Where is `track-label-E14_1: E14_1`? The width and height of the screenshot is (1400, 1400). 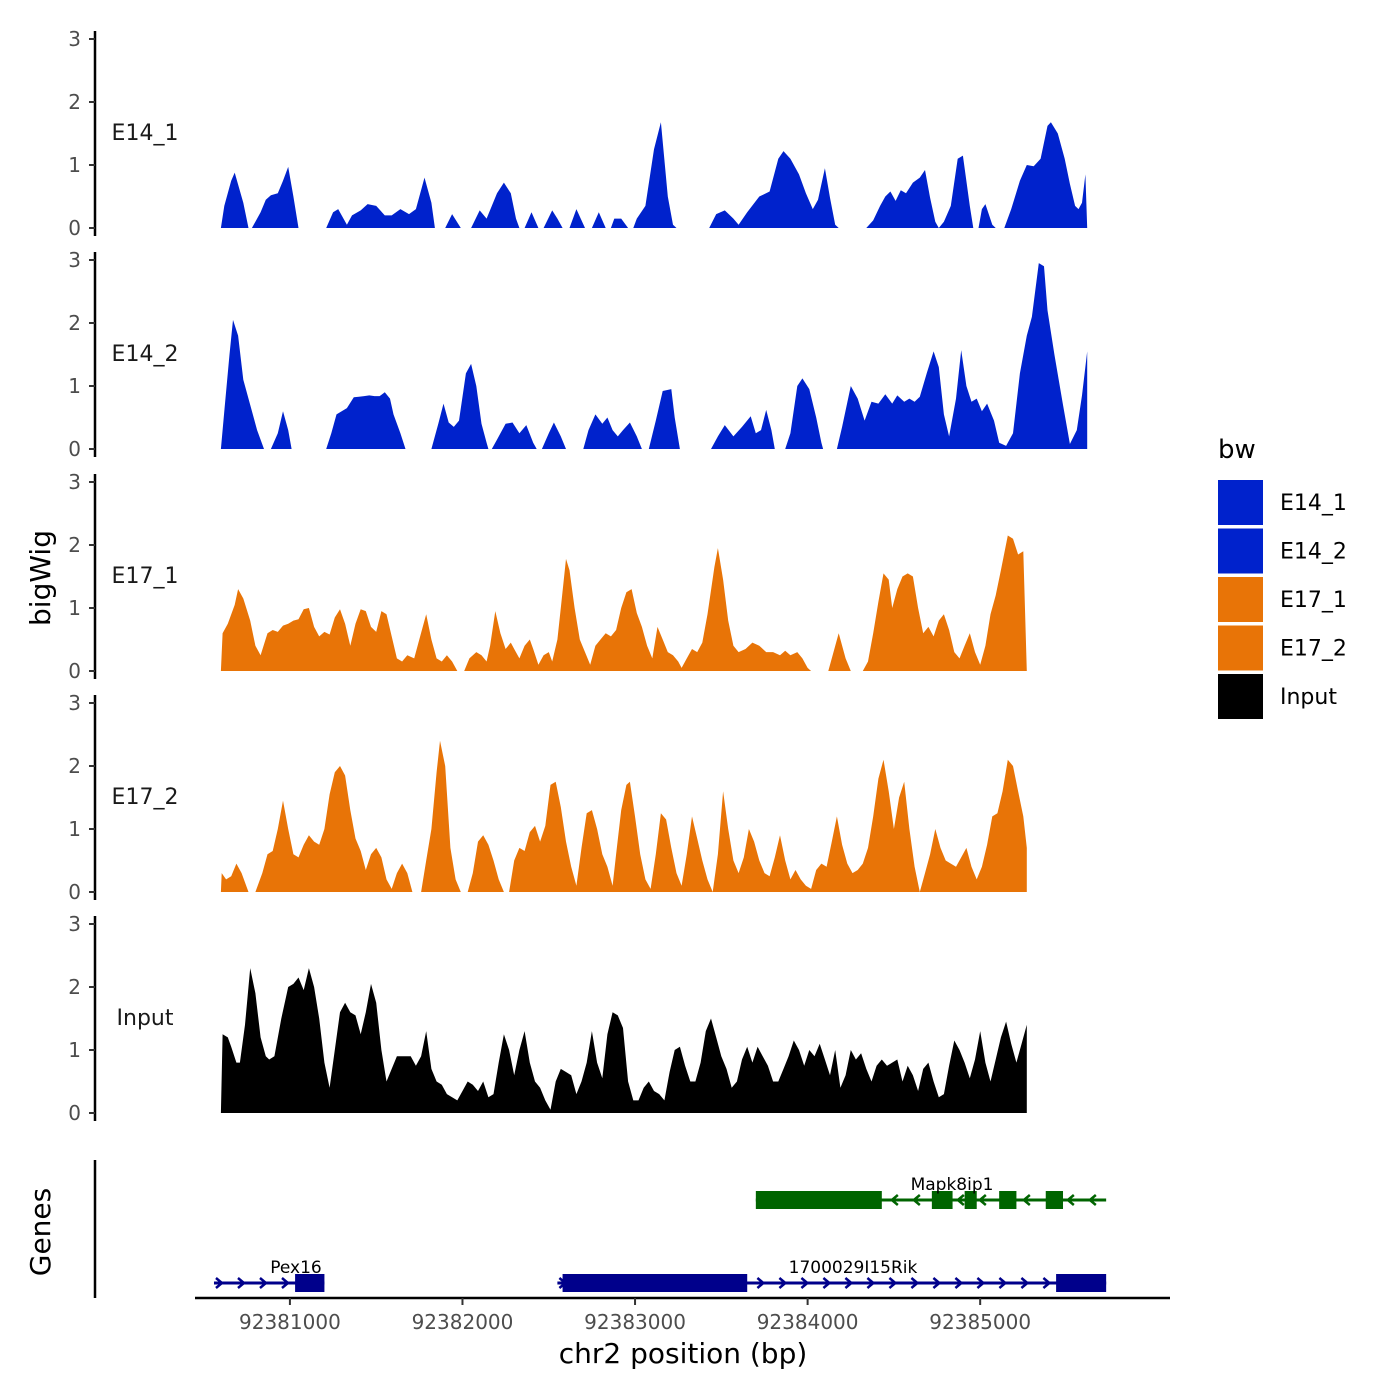
track-label-E14_1: E14_1 is located at coordinates (145, 133).